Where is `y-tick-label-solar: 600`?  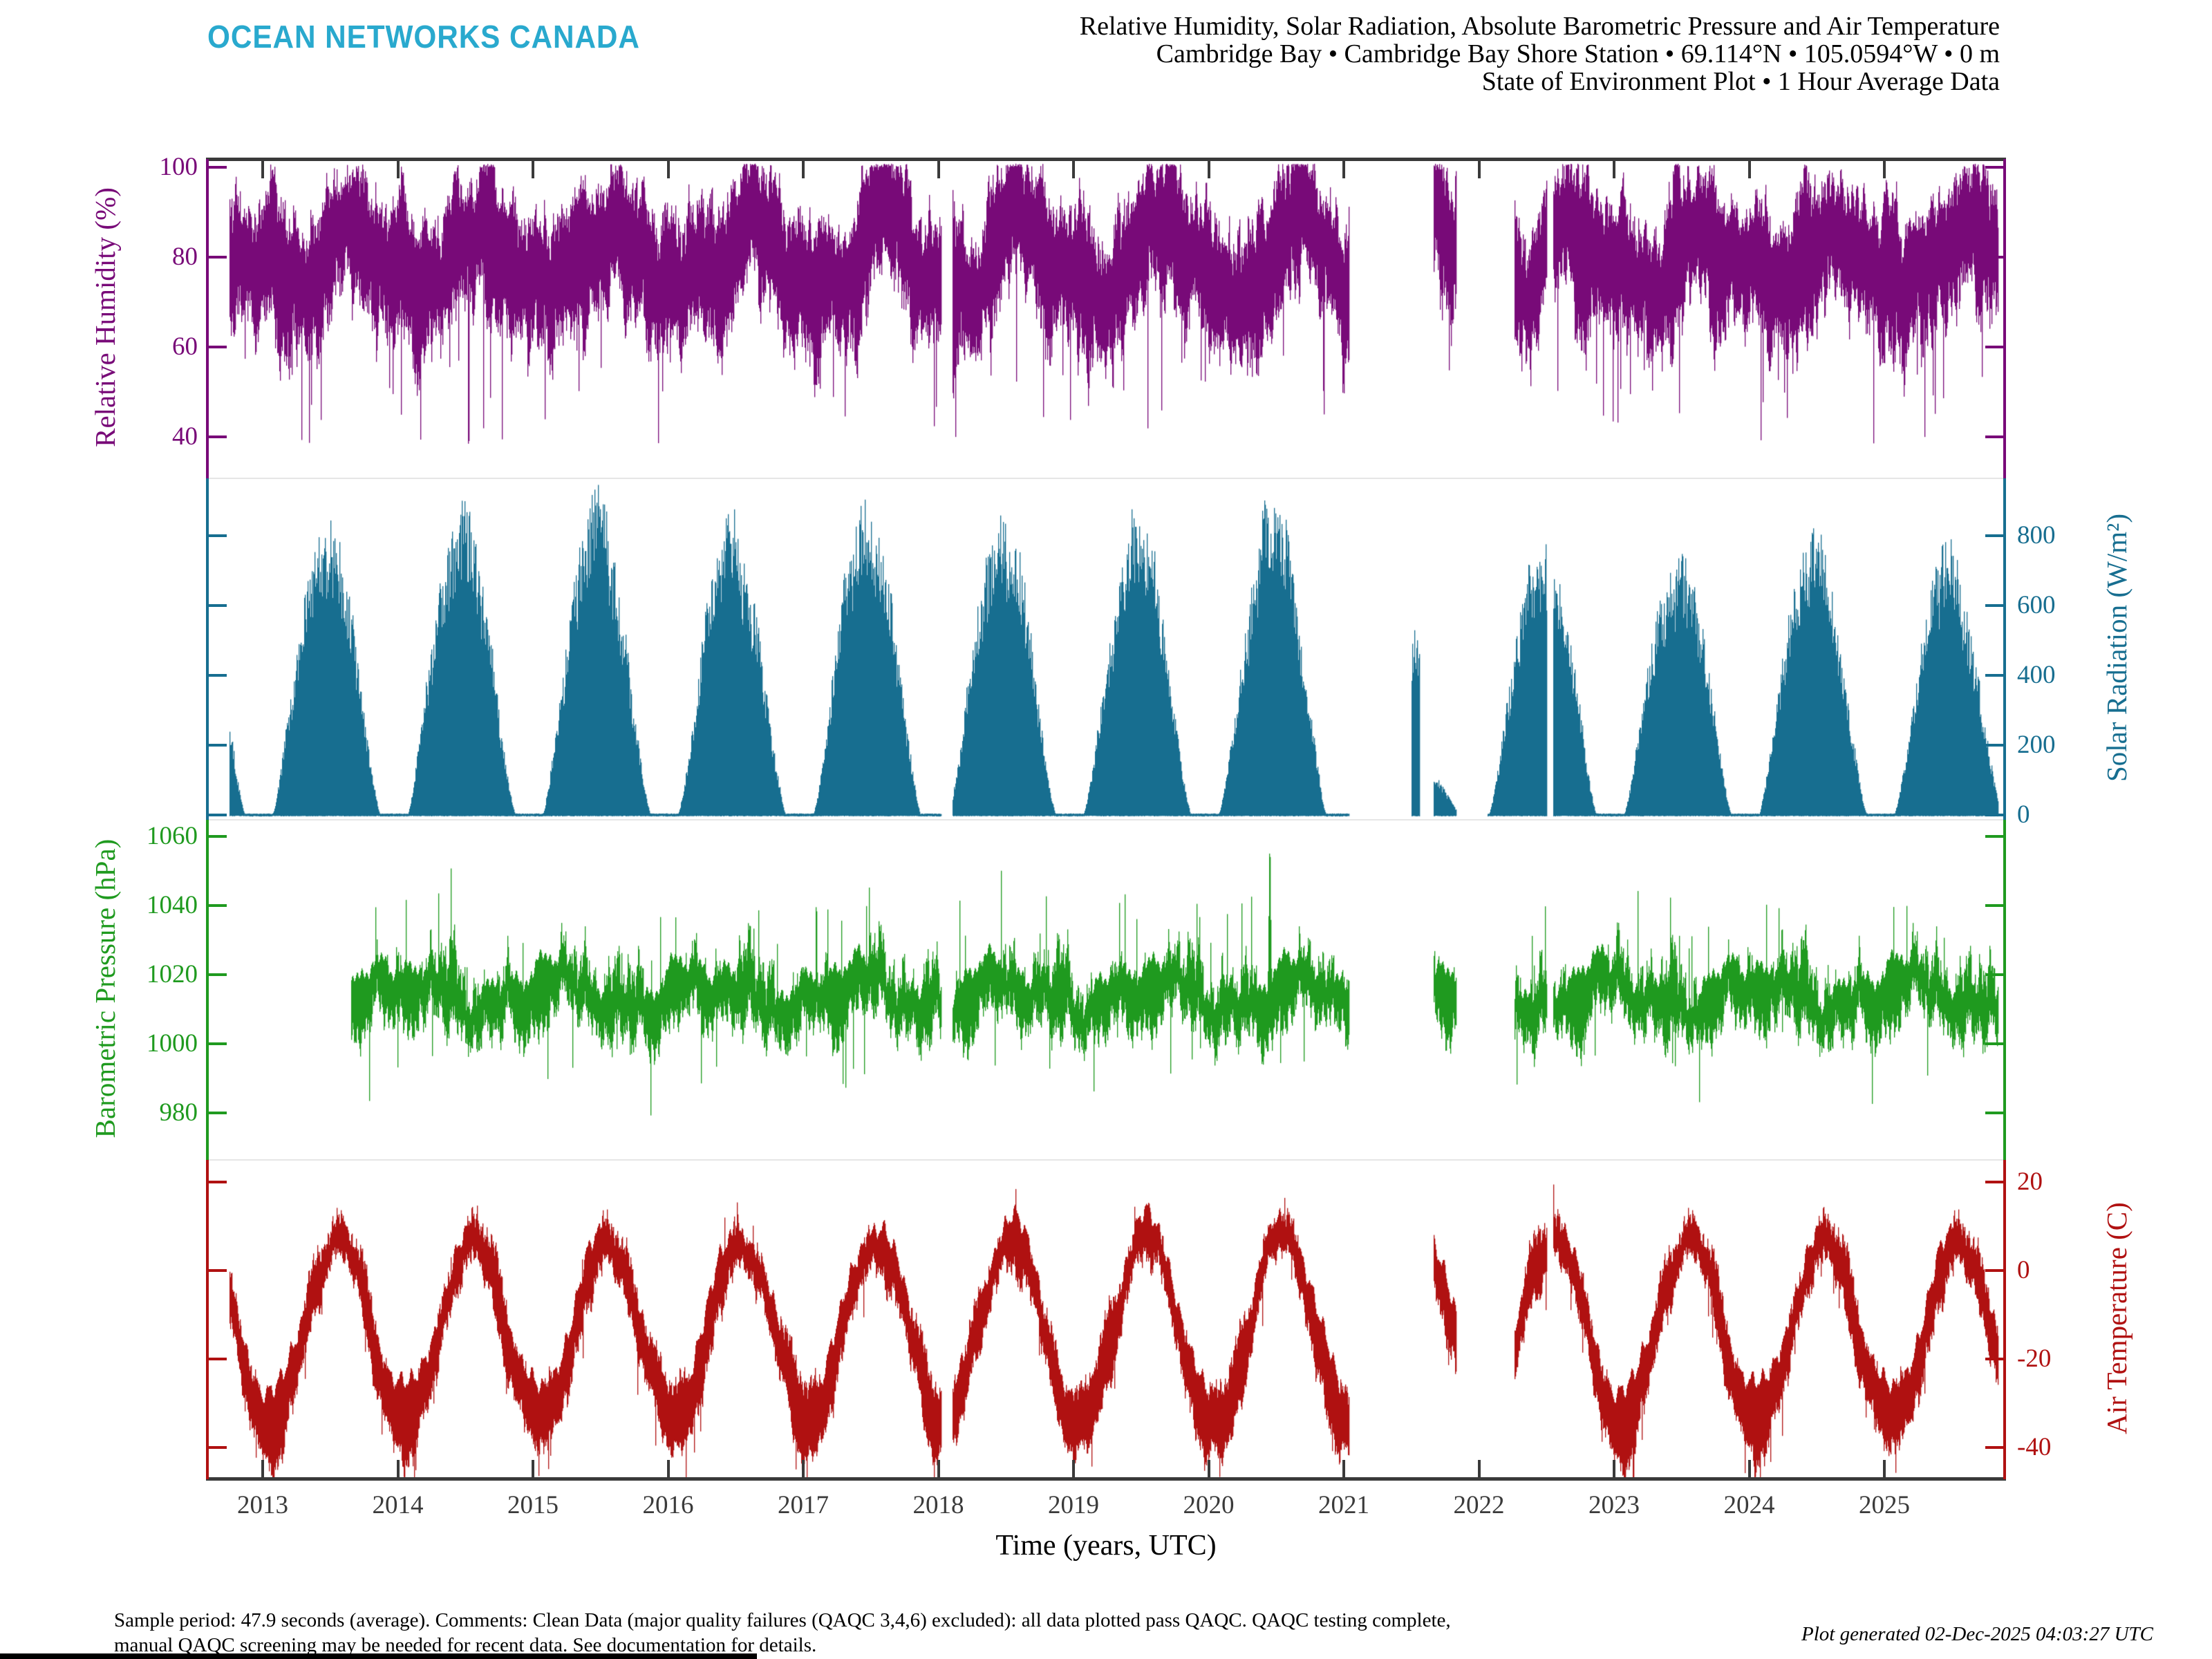
y-tick-label-solar: 600 is located at coordinates (2036, 605).